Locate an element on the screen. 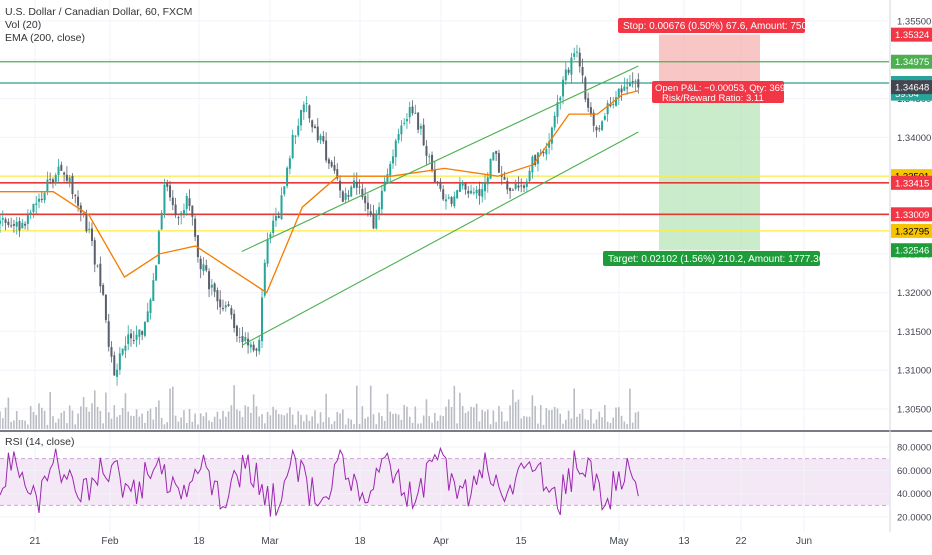 The height and width of the screenshot is (555, 932). rsi-tick-label: 80.0000 is located at coordinates (914, 448).